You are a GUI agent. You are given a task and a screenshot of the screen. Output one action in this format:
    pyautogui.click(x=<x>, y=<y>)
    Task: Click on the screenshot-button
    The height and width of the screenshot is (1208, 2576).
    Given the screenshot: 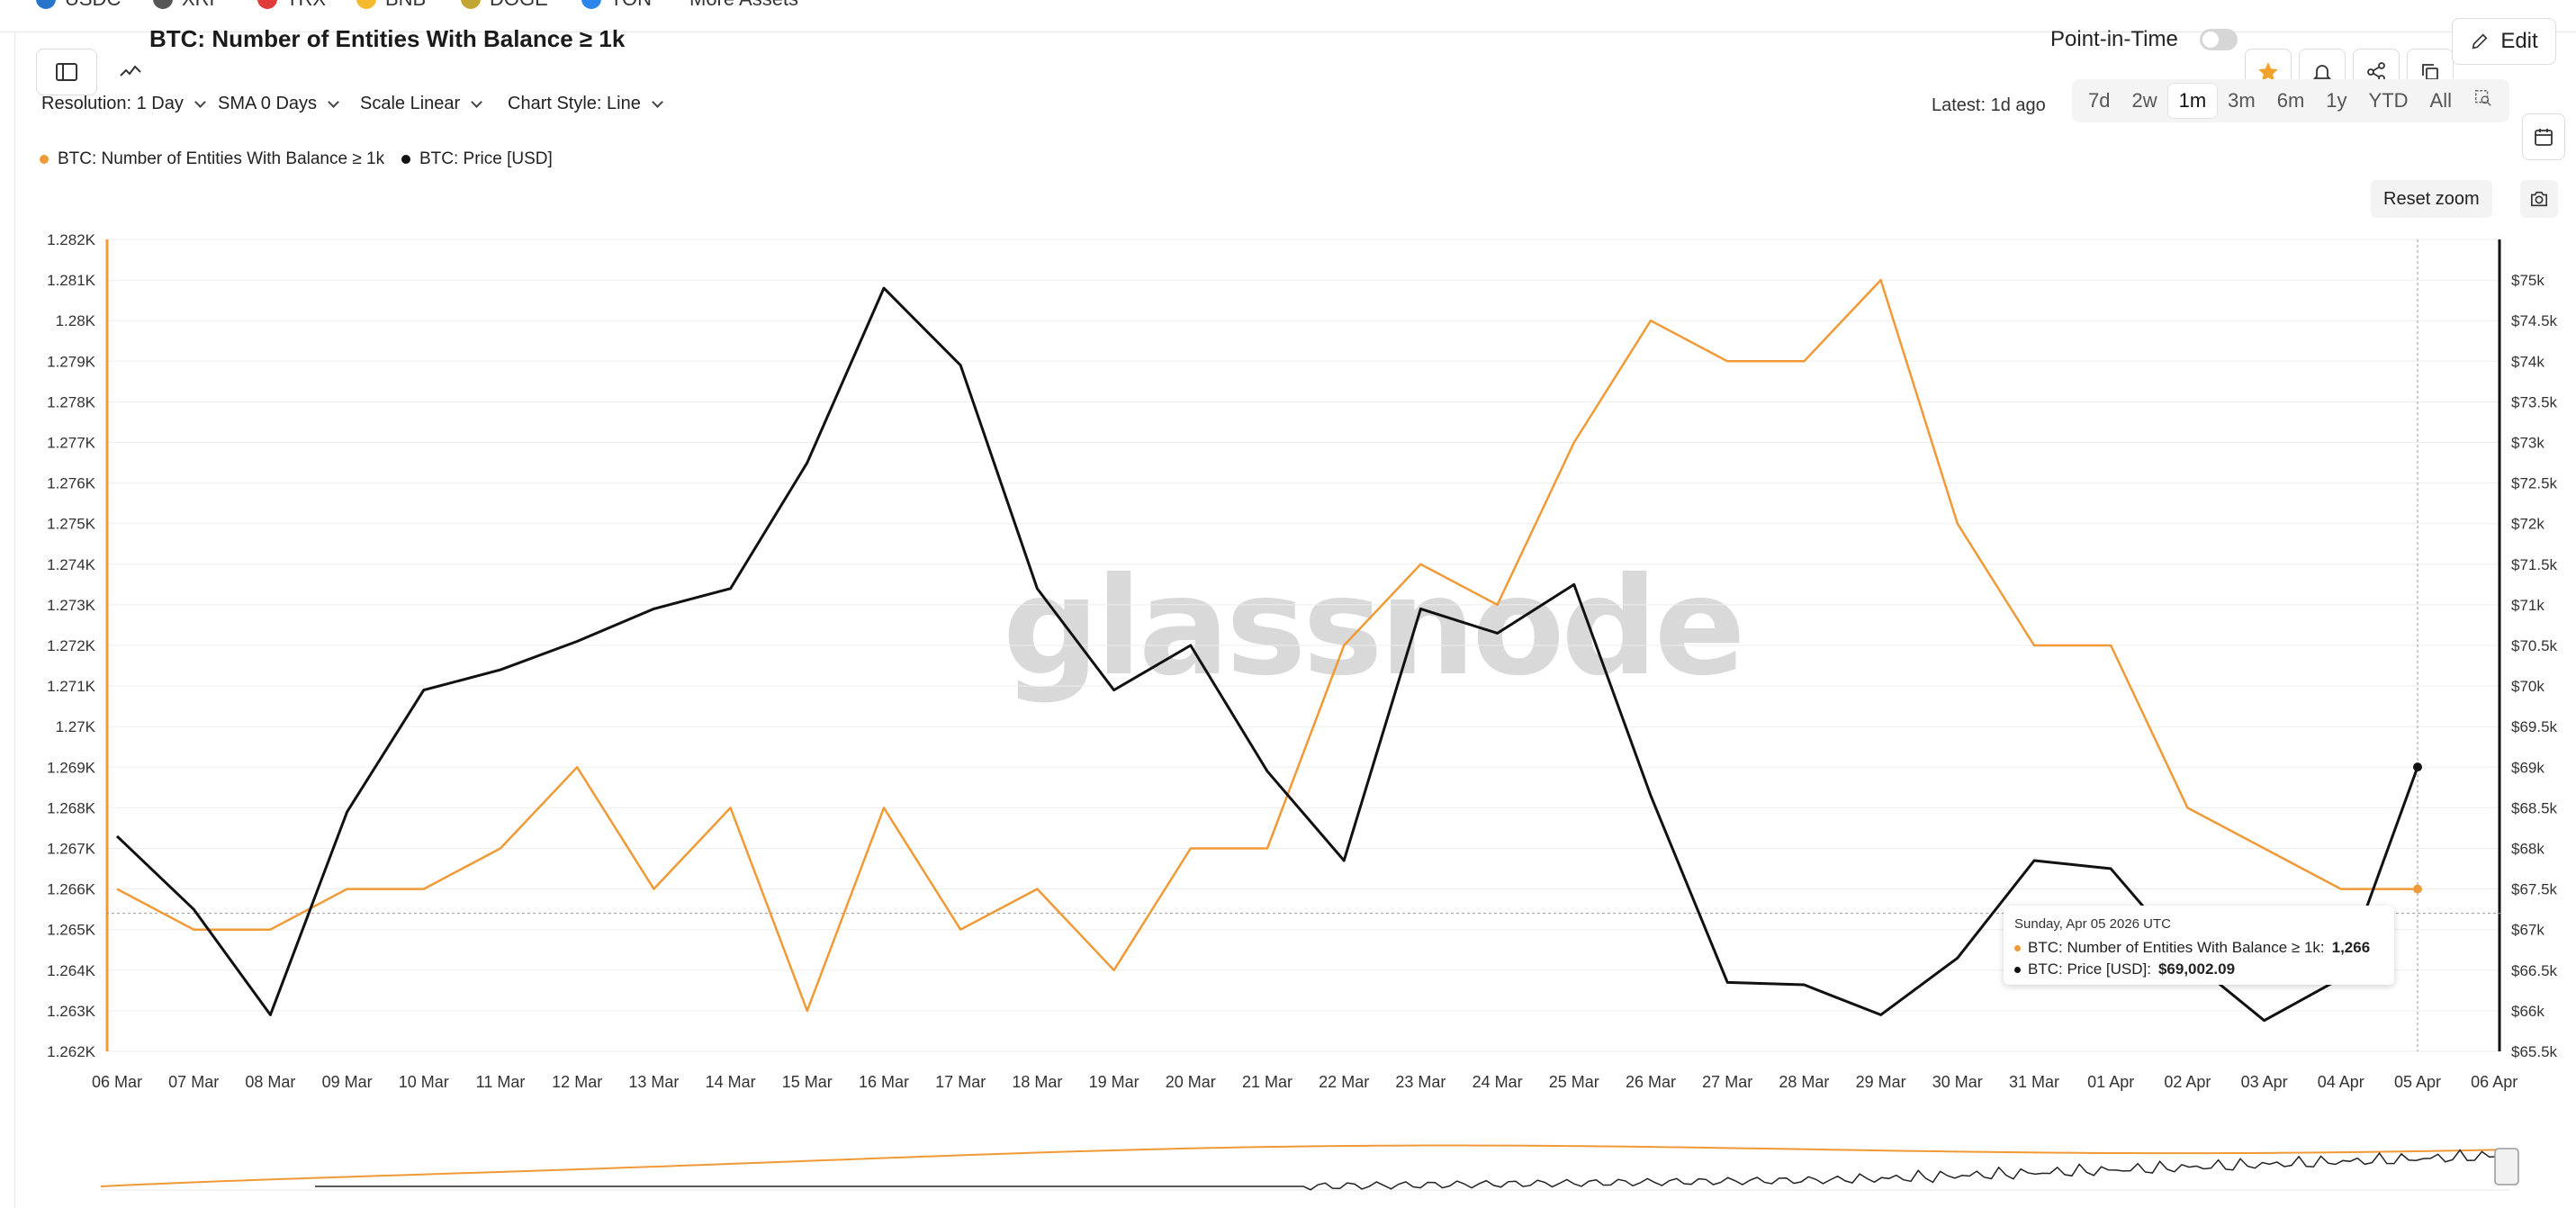 What is the action you would take?
    pyautogui.click(x=2539, y=199)
    